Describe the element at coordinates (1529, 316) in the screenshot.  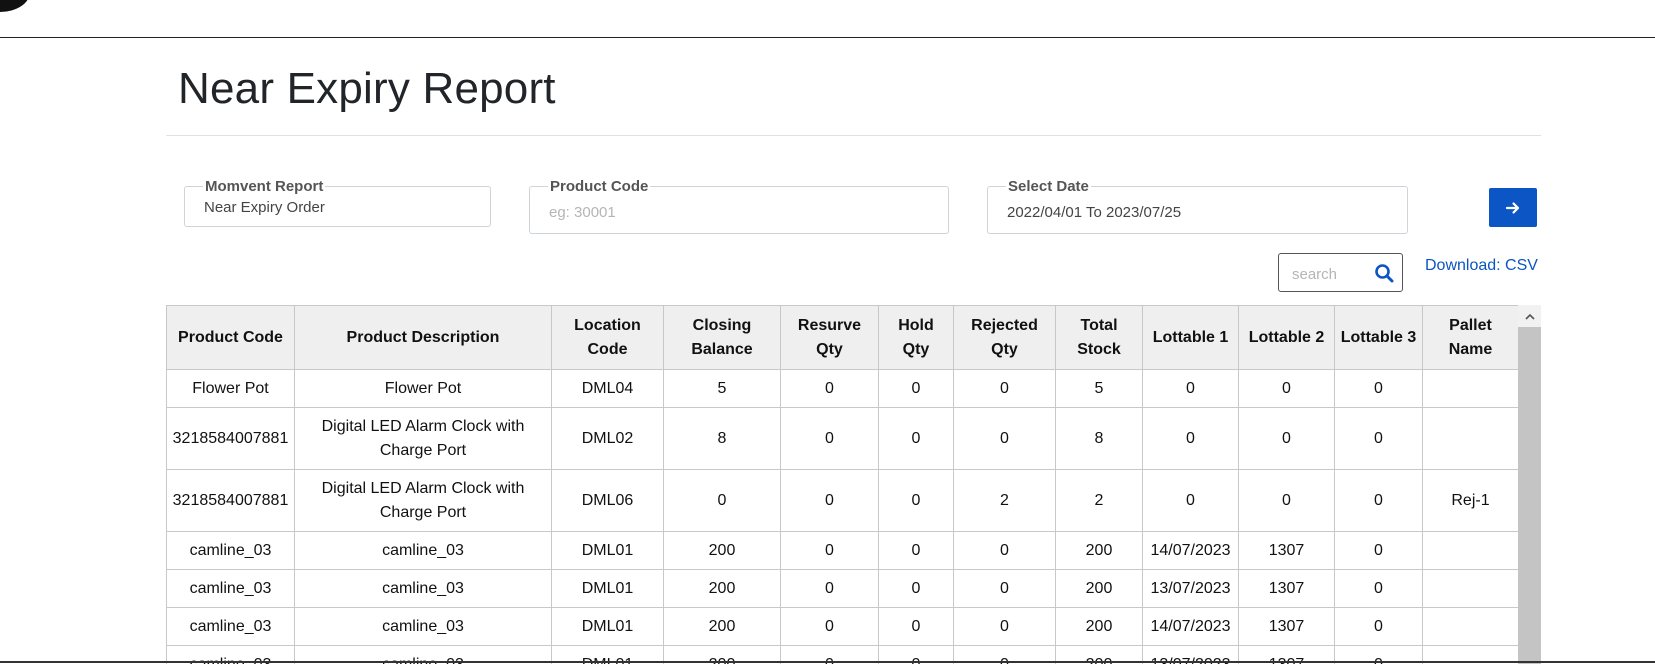
I see `scroll-up-icon` at that location.